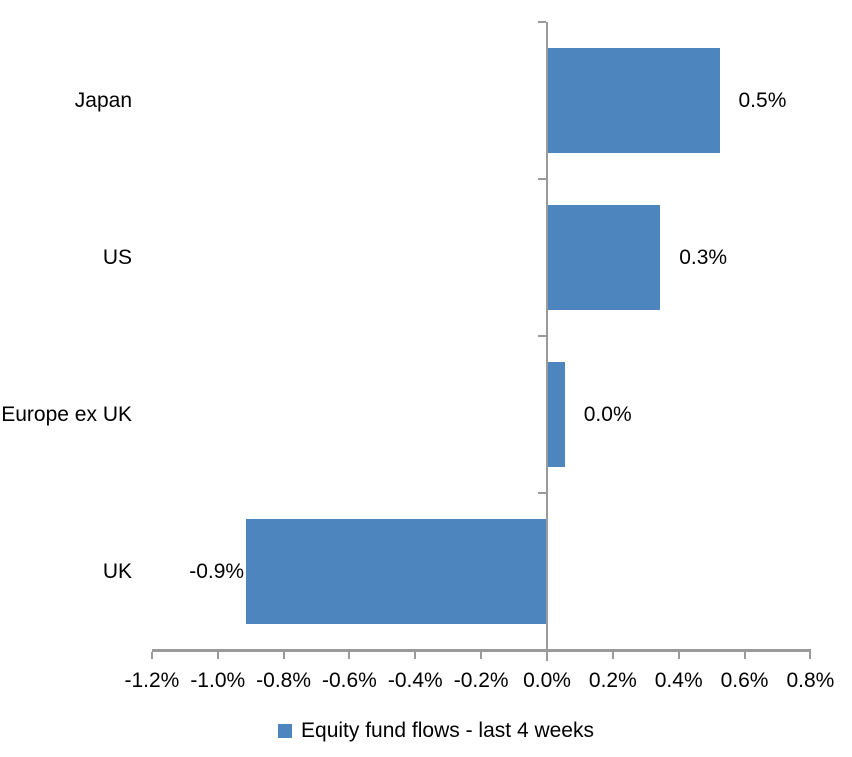 This screenshot has width=852, height=757. What do you see at coordinates (634, 101) in the screenshot?
I see `bar-japan` at bounding box center [634, 101].